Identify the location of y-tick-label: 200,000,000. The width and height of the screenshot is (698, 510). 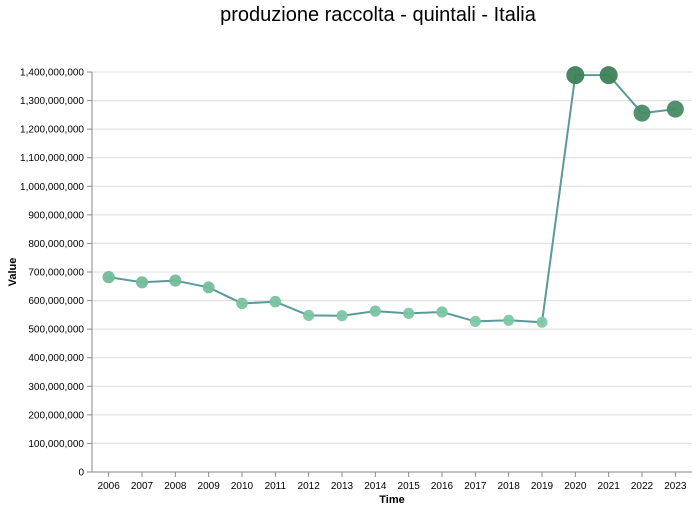
(56, 415).